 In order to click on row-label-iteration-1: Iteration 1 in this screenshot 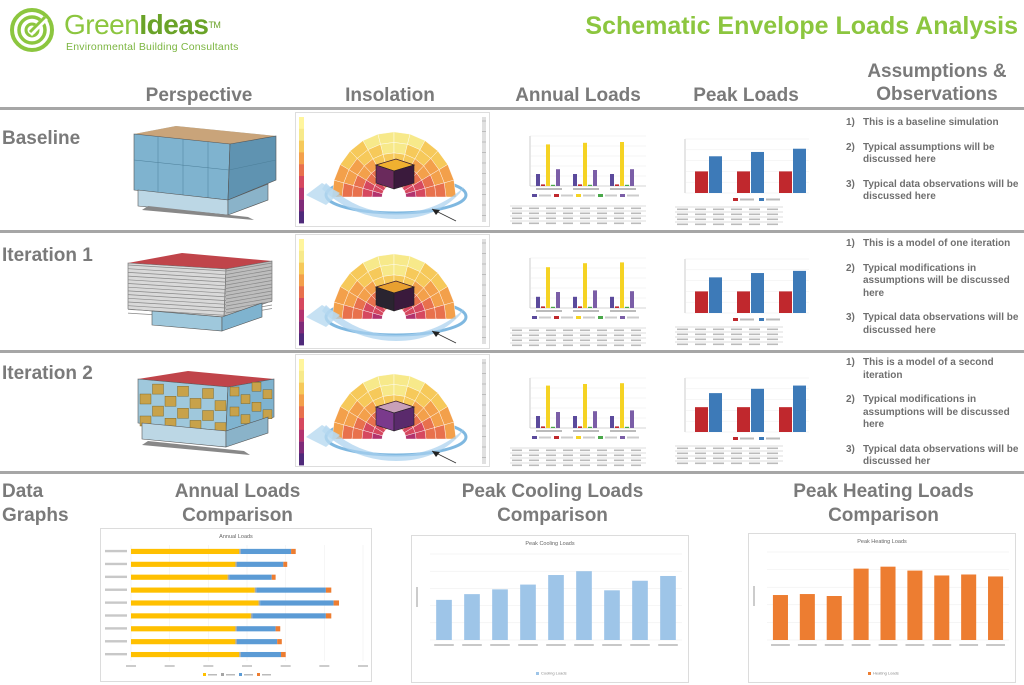, I will do `click(47, 255)`.